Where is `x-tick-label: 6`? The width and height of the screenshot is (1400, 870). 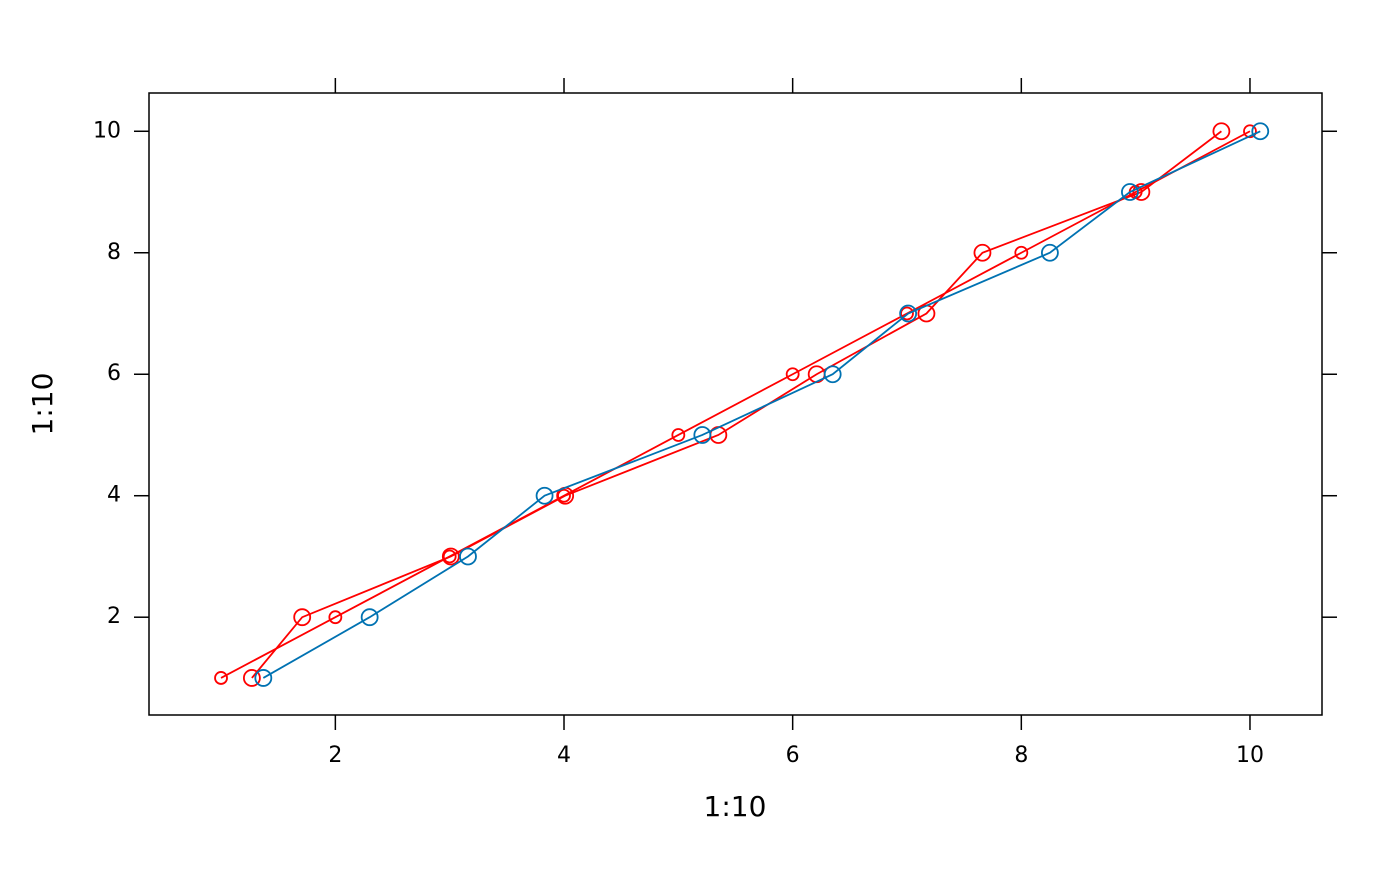 x-tick-label: 6 is located at coordinates (793, 755).